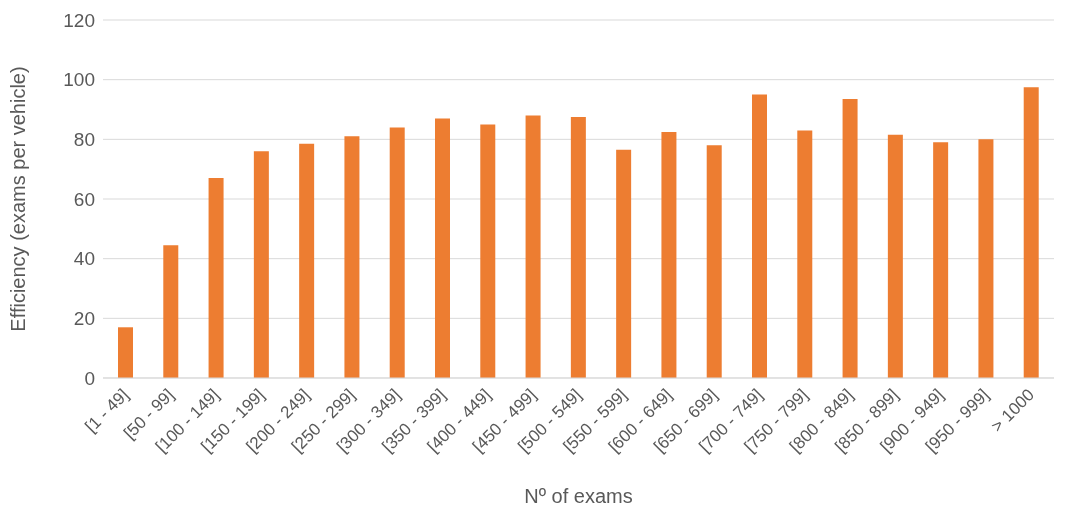 The image size is (1066, 521). I want to click on y-tick-label: 80, so click(84, 140).